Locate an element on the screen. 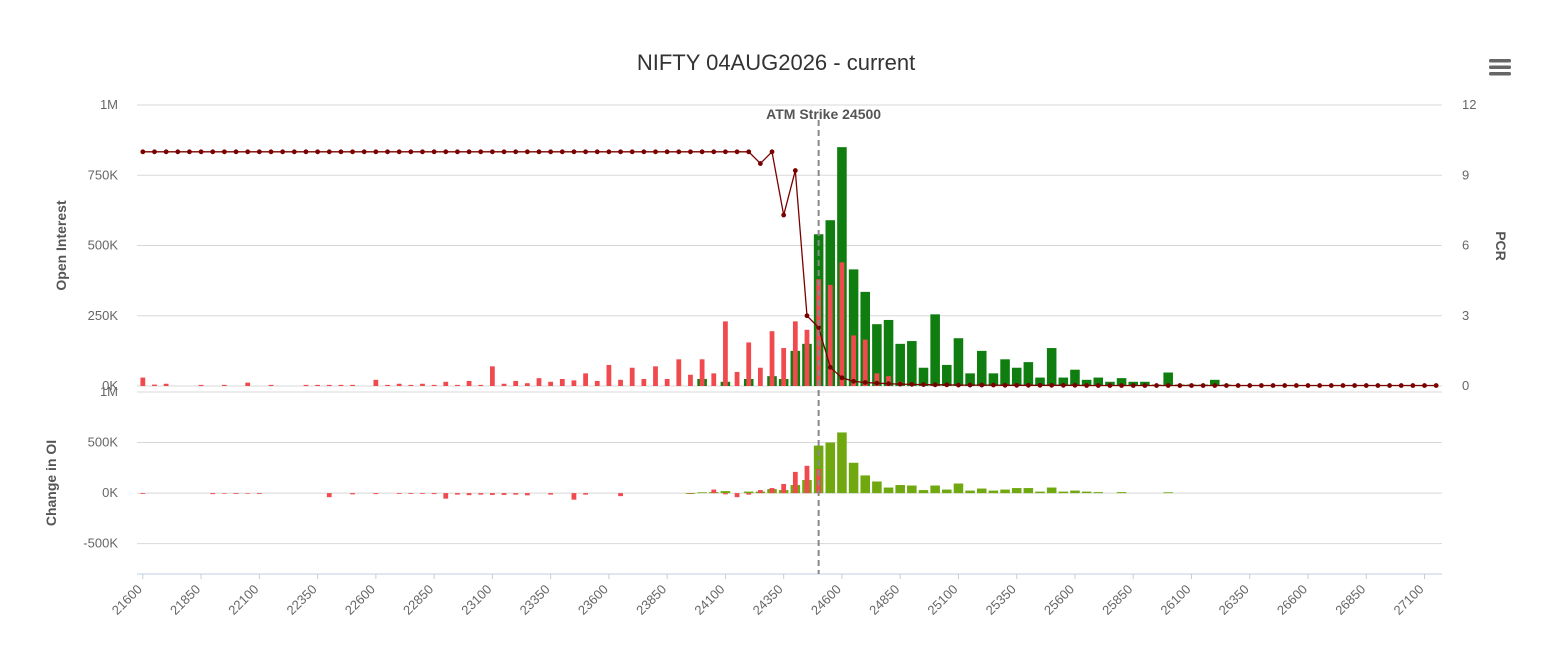 This screenshot has width=1553, height=648. x-tick-label: 26100 is located at coordinates (1175, 600).